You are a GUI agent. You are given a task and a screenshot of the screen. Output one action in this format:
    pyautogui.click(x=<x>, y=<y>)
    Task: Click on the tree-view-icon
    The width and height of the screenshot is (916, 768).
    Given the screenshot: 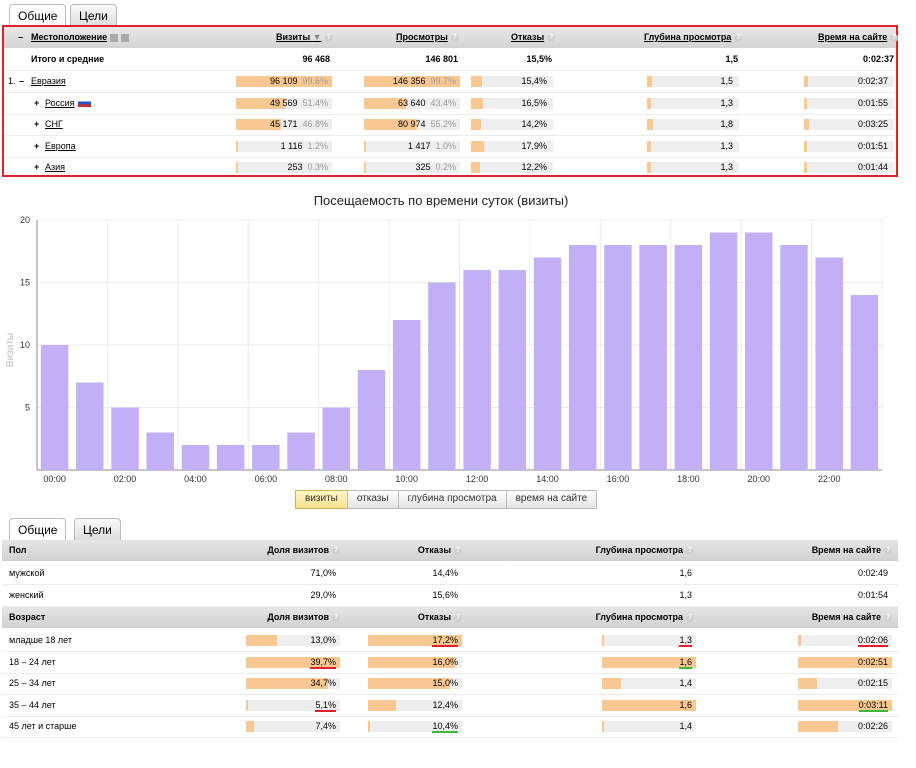 What is the action you would take?
    pyautogui.click(x=125, y=37)
    